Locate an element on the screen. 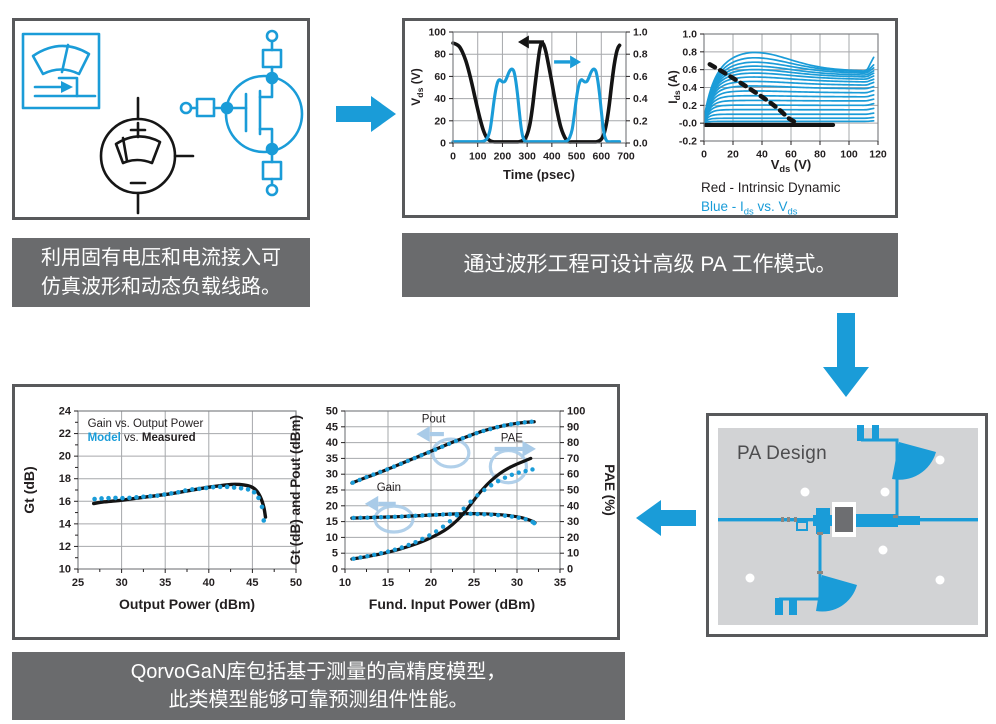 Image resolution: width=996 pixels, height=724 pixels. svg-text: 0.6 is located at coordinates (640, 77).